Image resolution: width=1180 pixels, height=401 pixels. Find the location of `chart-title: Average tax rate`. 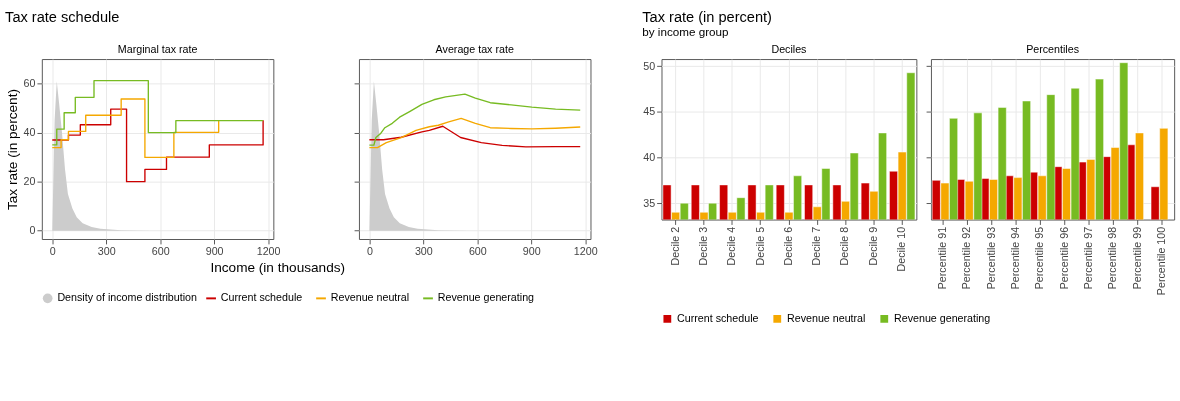

chart-title: Average tax rate is located at coordinates (474, 49).